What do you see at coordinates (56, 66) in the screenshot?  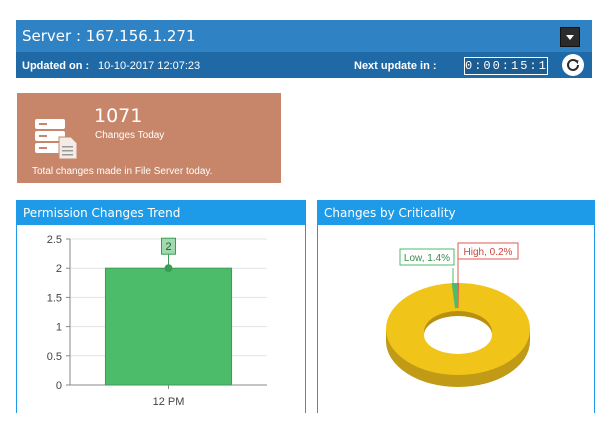 I see `updated-on-label: Updated on :` at bounding box center [56, 66].